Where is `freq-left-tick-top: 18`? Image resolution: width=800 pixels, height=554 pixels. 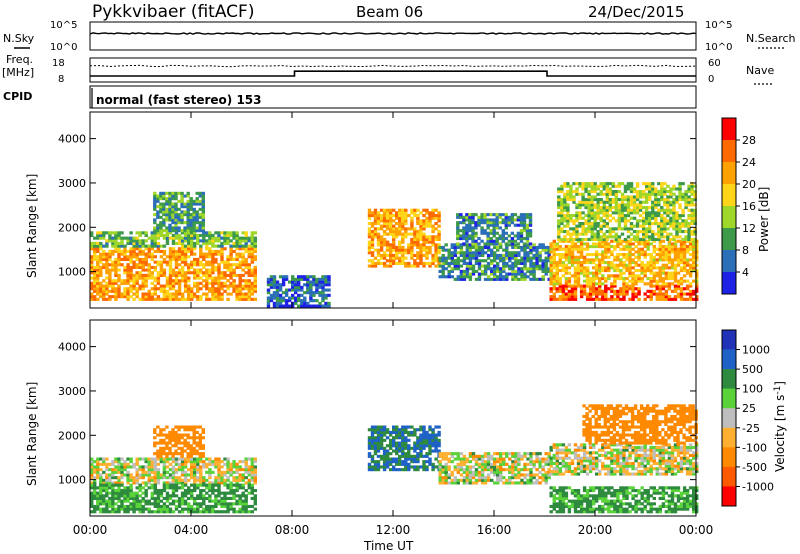 freq-left-tick-top: 18 is located at coordinates (58, 63).